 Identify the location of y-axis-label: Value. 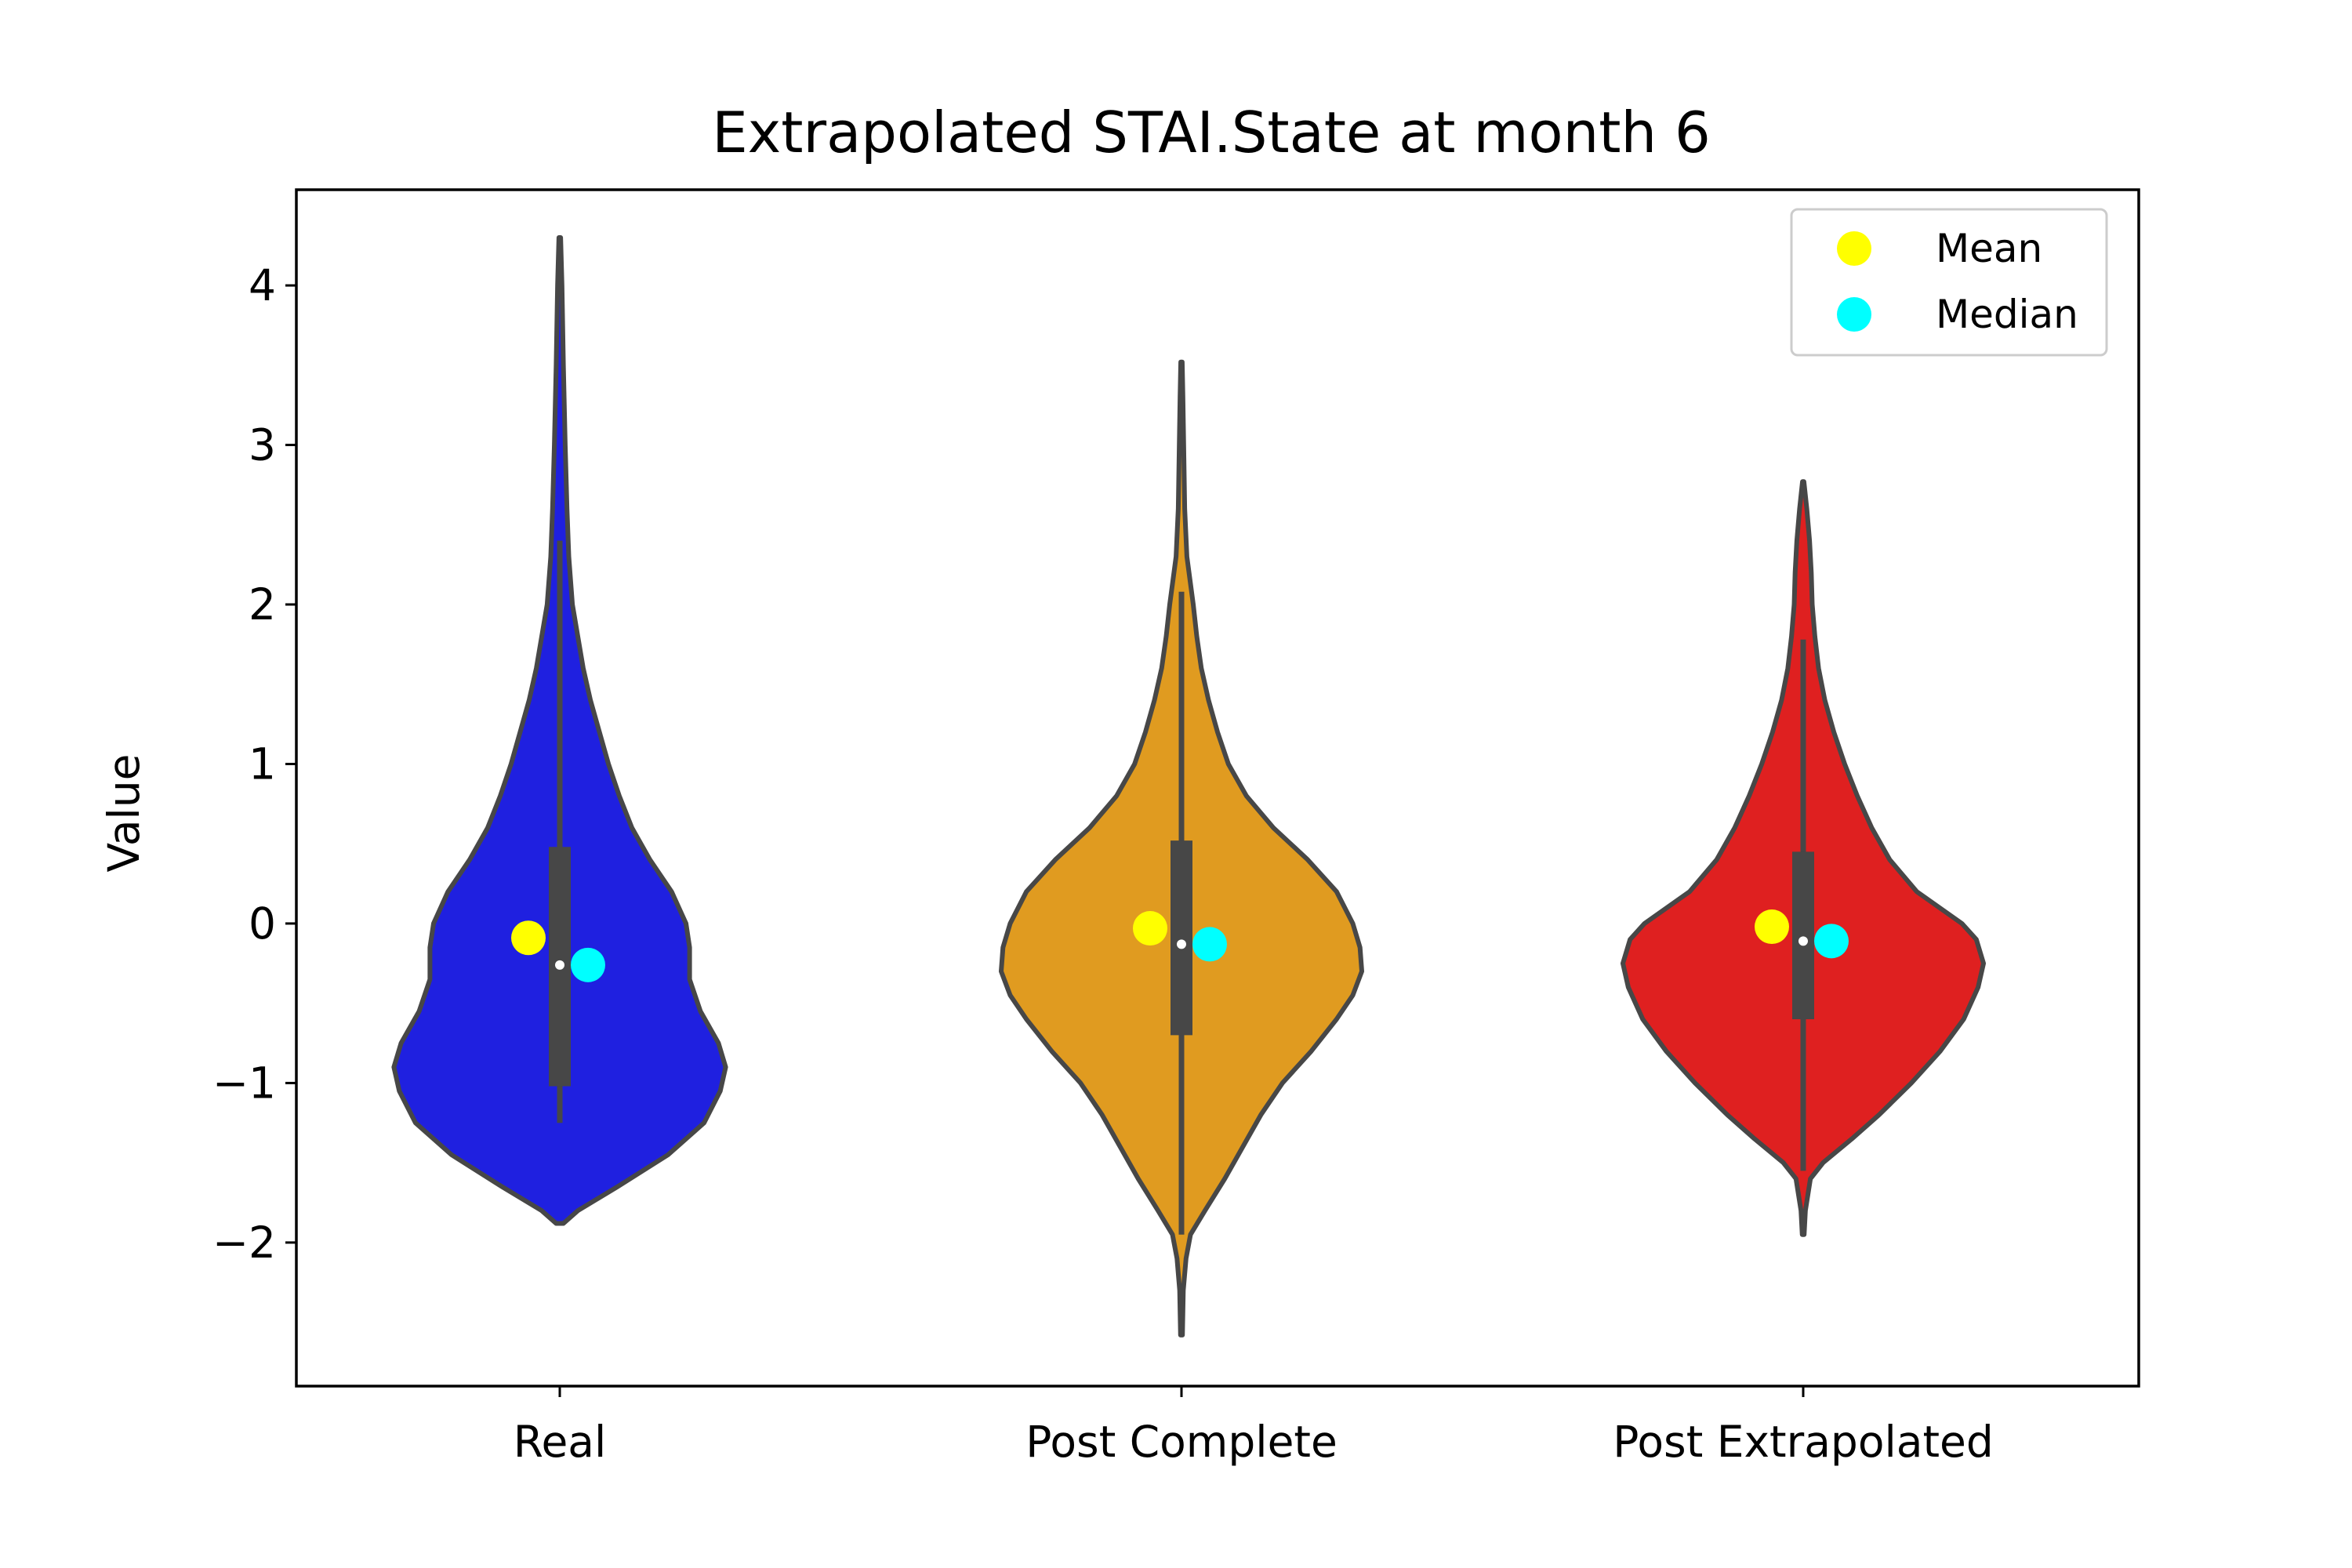
(124, 812).